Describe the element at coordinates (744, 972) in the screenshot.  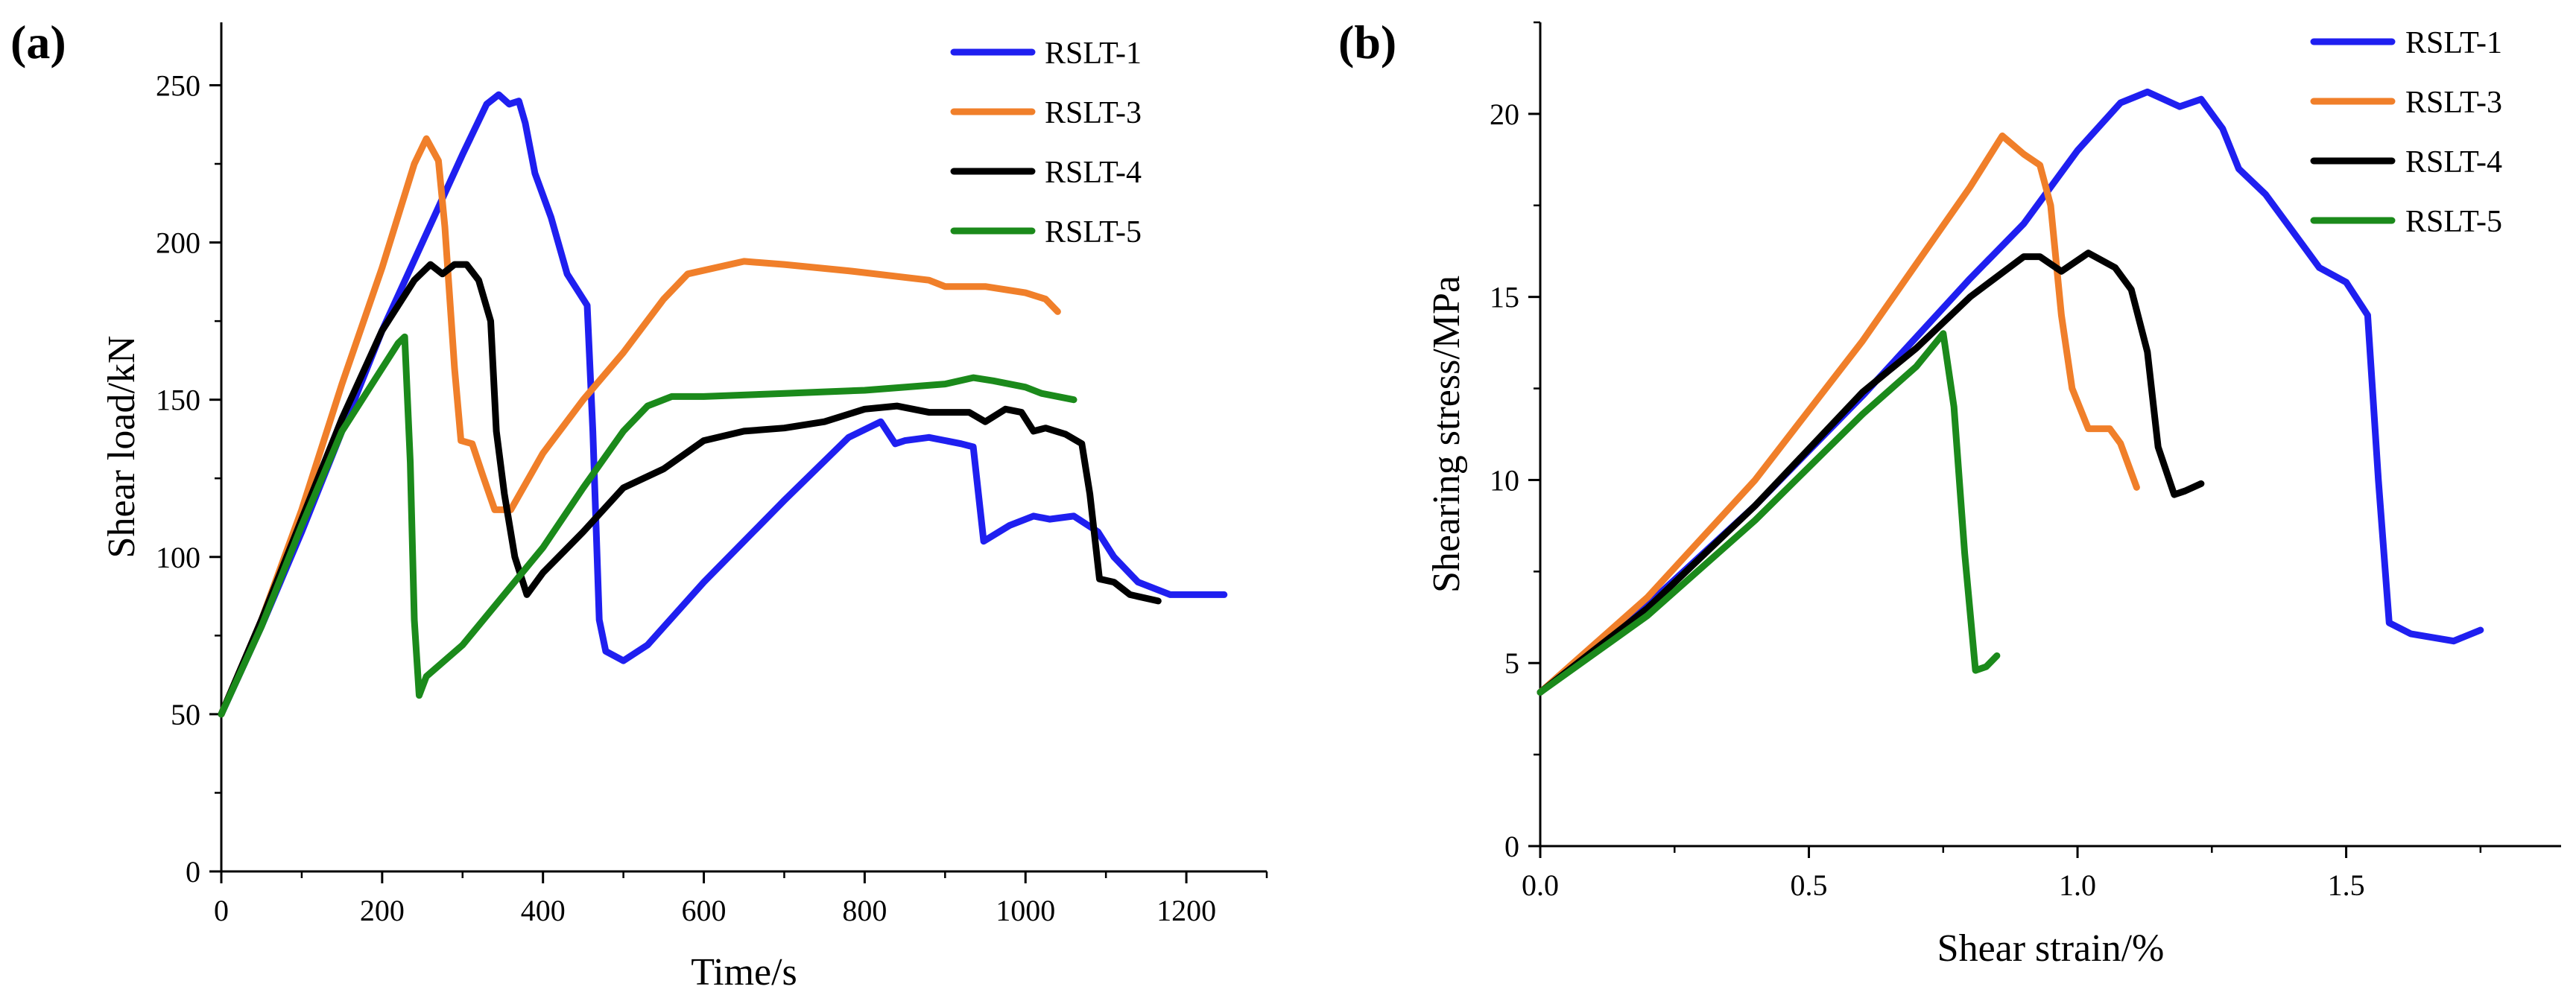
I see `x-axis-title: Time/s` at that location.